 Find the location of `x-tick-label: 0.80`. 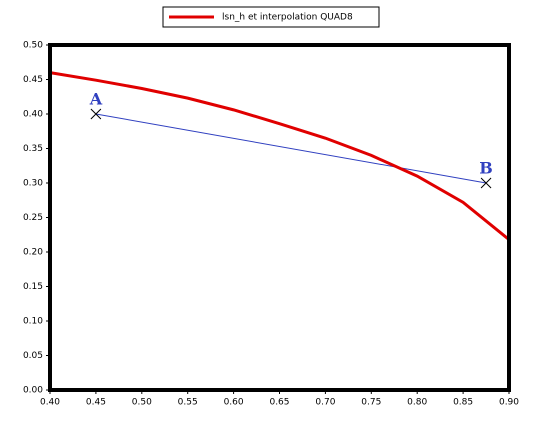

x-tick-label: 0.80 is located at coordinates (417, 403).